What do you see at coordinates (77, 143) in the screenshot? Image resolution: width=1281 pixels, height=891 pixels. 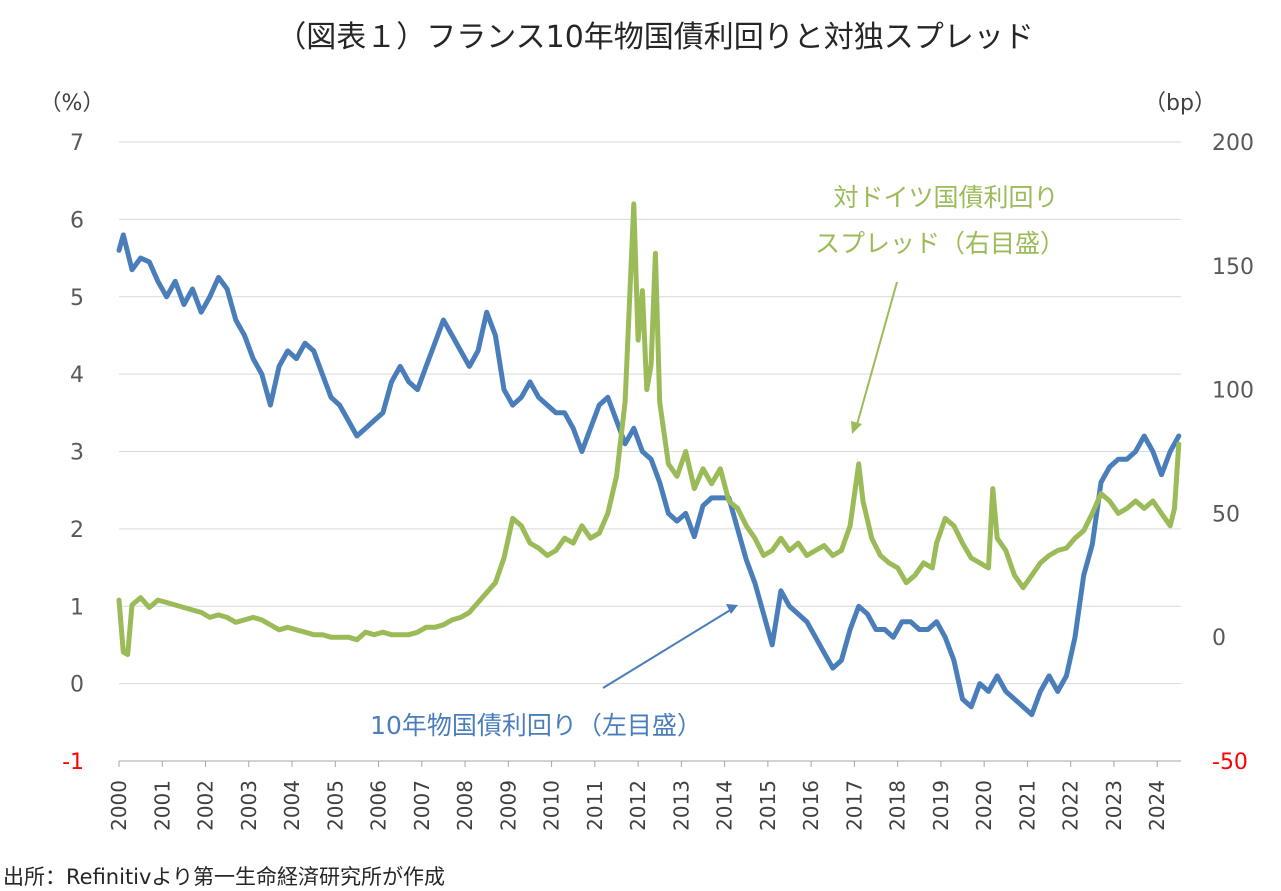 I see `left-tick-label: 7` at bounding box center [77, 143].